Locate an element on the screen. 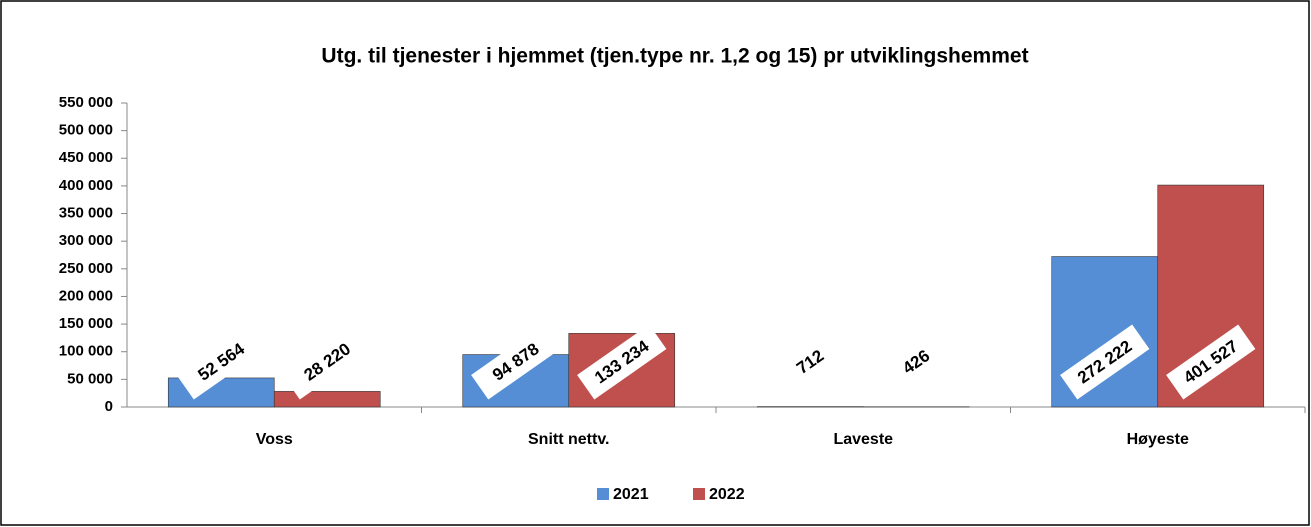 The width and height of the screenshot is (1311, 527). y-tick-label: 300 000 is located at coordinates (86, 240).